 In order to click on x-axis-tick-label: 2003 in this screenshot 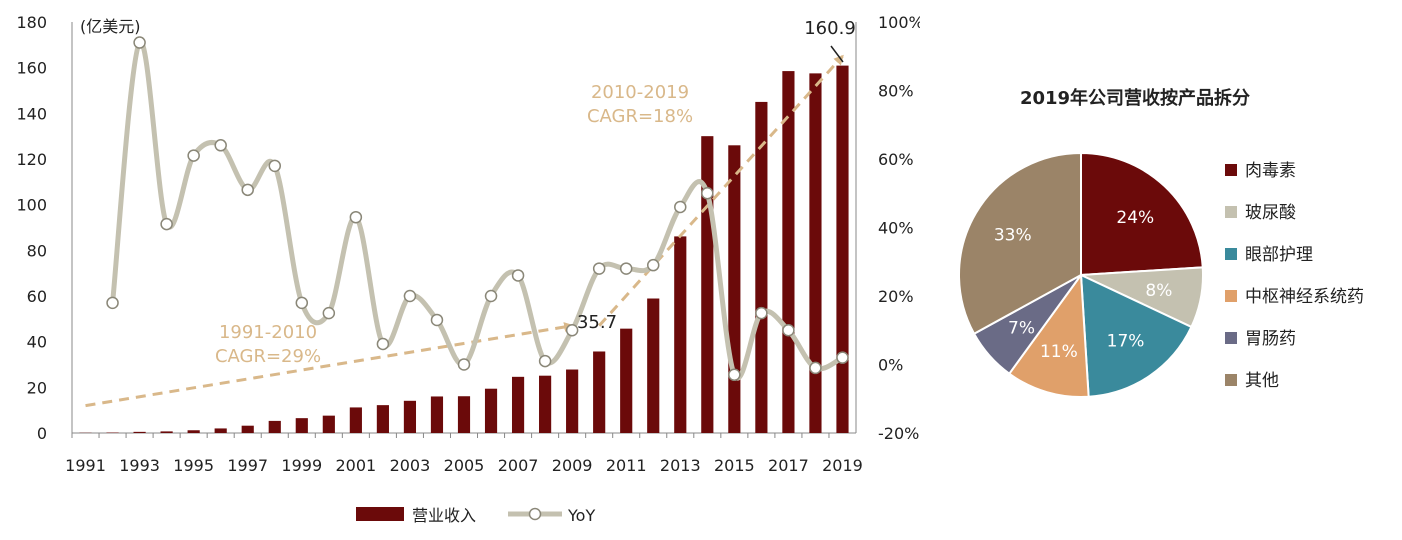, I will do `click(410, 465)`.